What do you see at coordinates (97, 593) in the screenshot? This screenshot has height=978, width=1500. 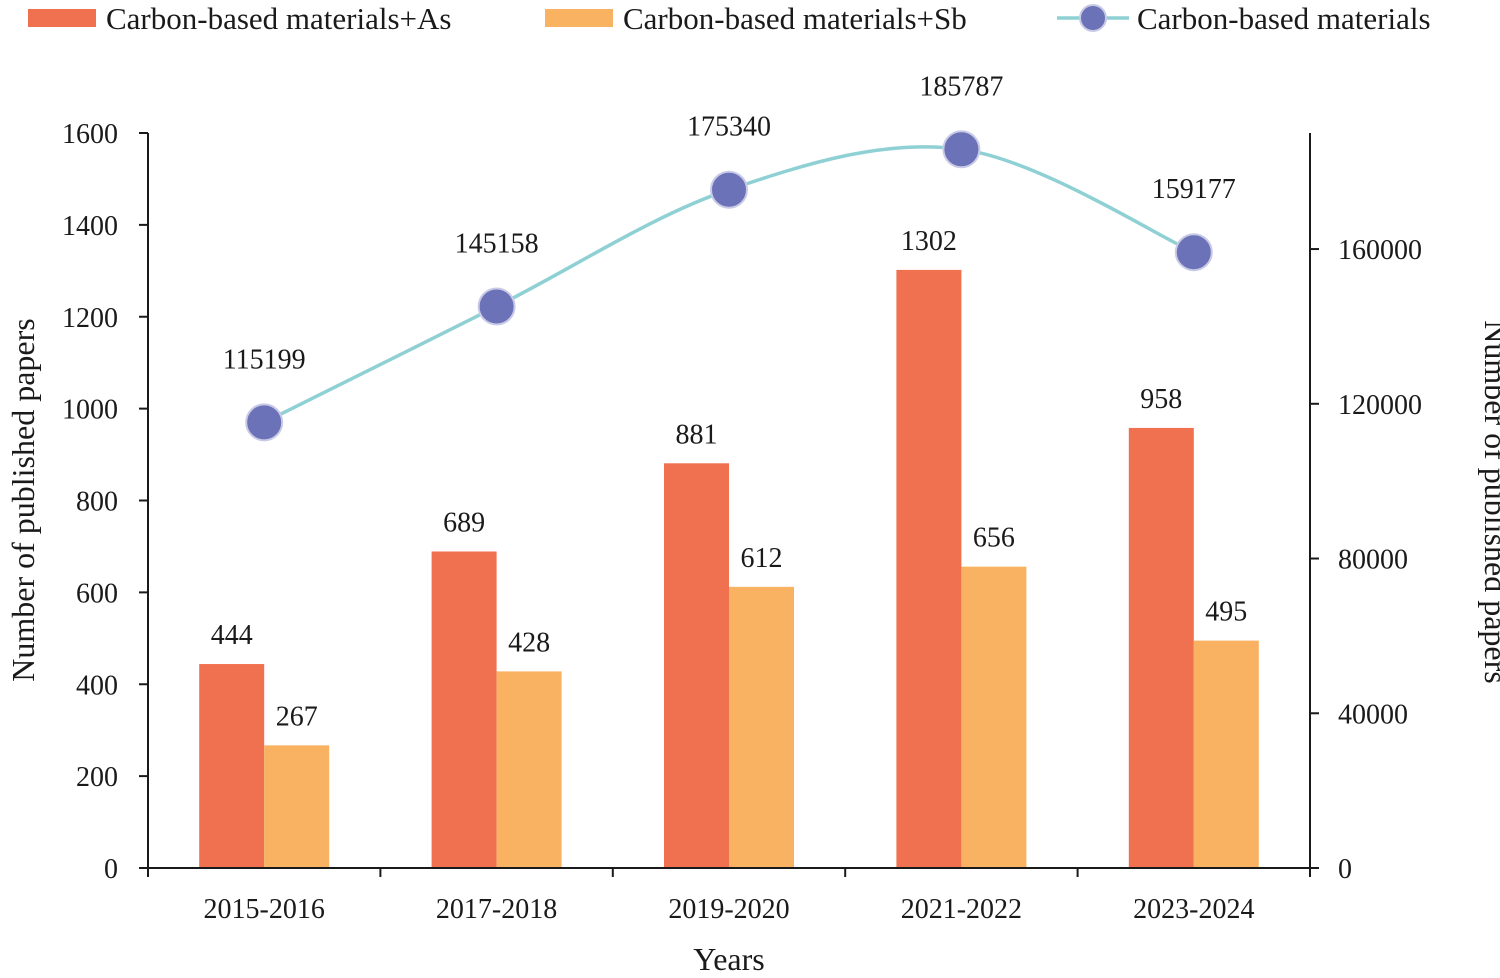 I see `y-left-tick-label: 600` at bounding box center [97, 593].